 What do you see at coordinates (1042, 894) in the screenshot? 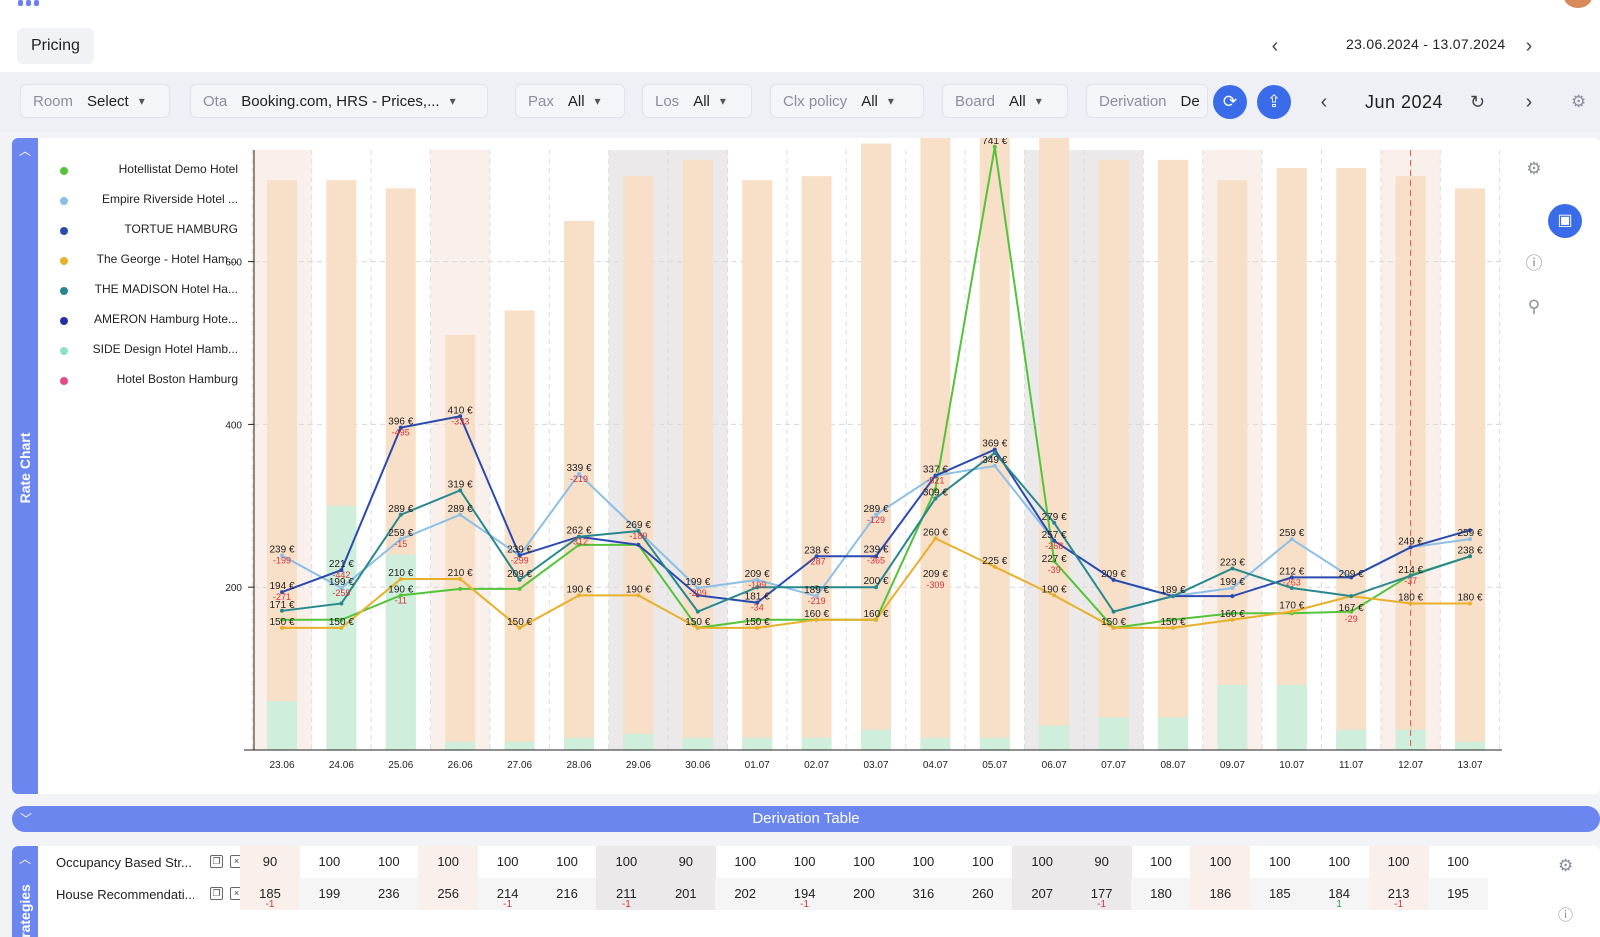
I see `strategy-cell: 207` at bounding box center [1042, 894].